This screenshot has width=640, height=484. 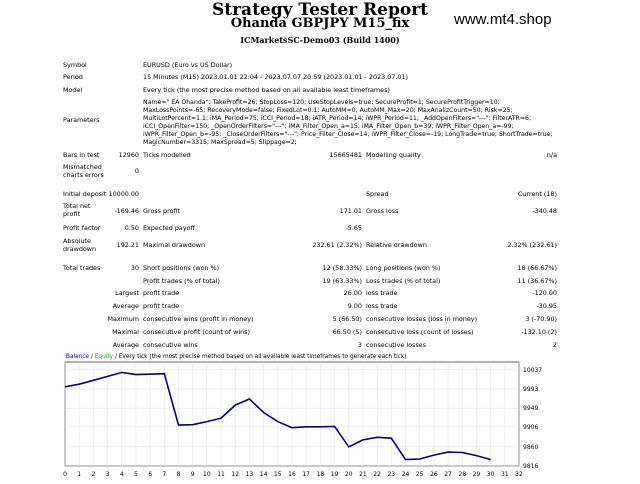 I want to click on max-cw-label: consecutive wins (profit in money), so click(x=198, y=319).